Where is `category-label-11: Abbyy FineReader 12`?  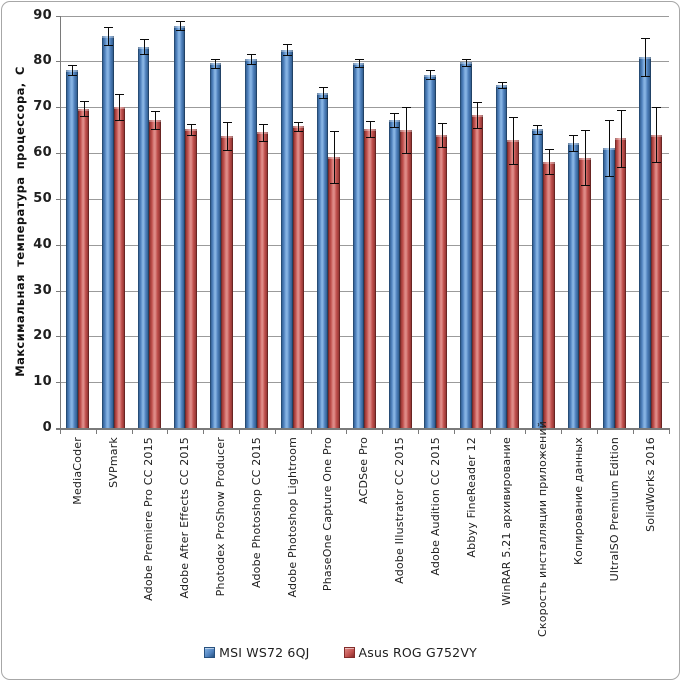 category-label-11: Abbyy FineReader 12 is located at coordinates (471, 497).